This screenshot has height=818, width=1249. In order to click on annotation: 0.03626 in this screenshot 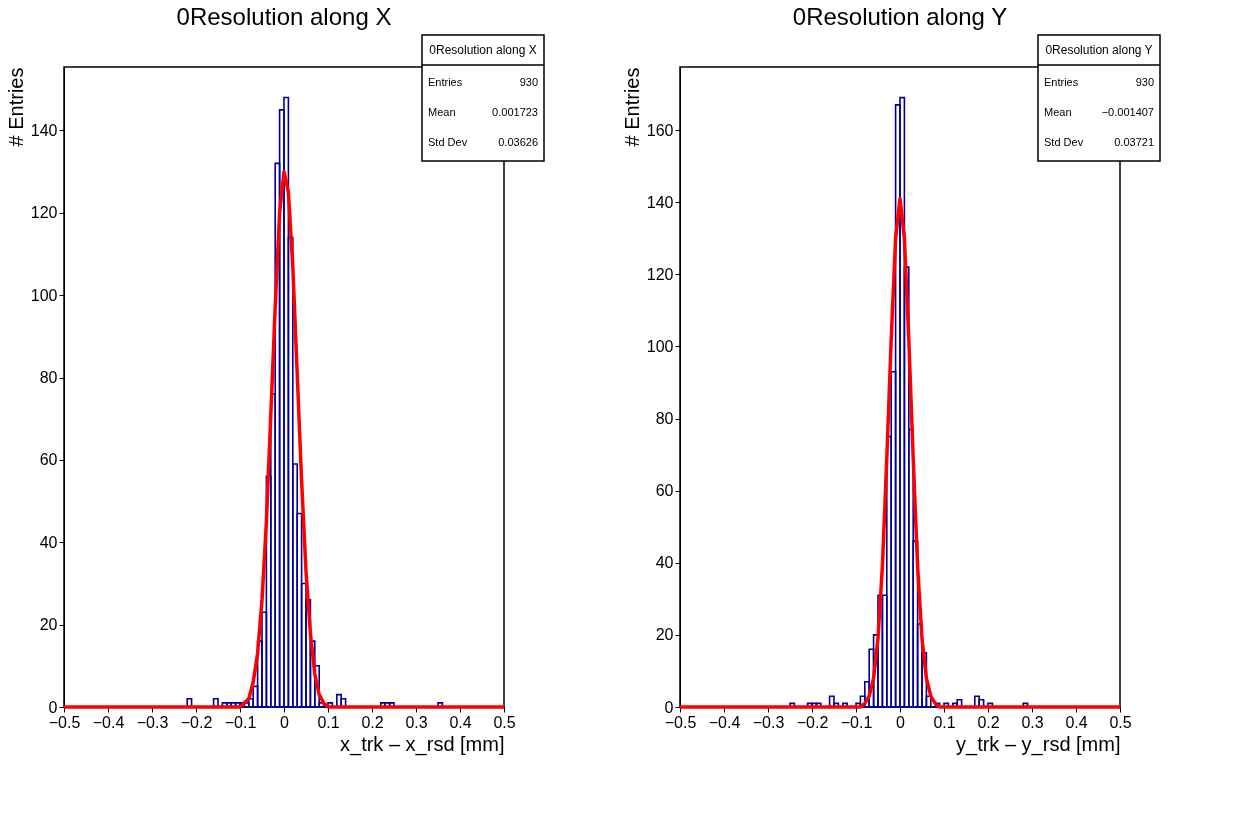, I will do `click(518, 142)`.